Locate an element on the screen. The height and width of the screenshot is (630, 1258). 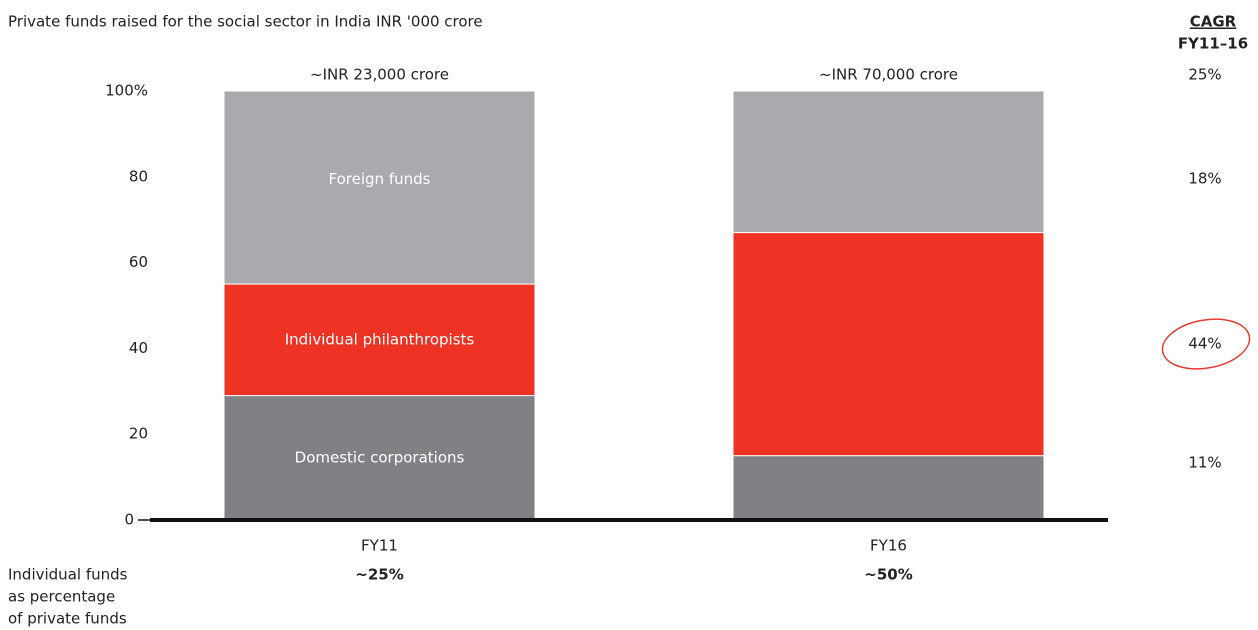
cagr-label: 44% is located at coordinates (1204, 344).